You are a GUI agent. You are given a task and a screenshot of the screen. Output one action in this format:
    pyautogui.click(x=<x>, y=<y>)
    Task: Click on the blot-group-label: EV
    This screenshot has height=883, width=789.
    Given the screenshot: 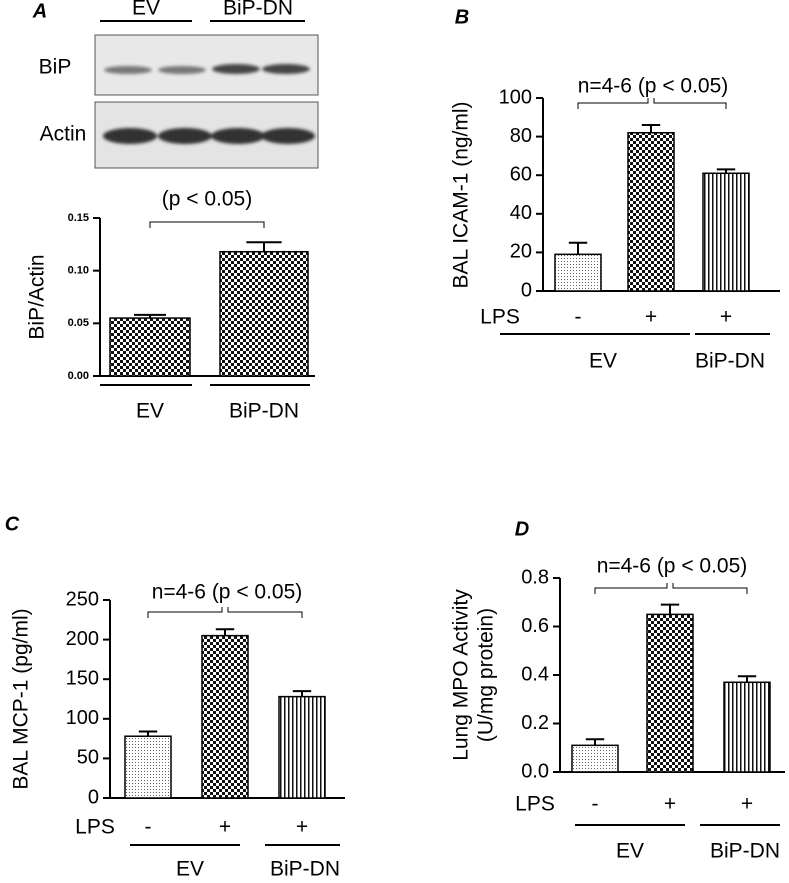 What is the action you would take?
    pyautogui.click(x=146, y=10)
    